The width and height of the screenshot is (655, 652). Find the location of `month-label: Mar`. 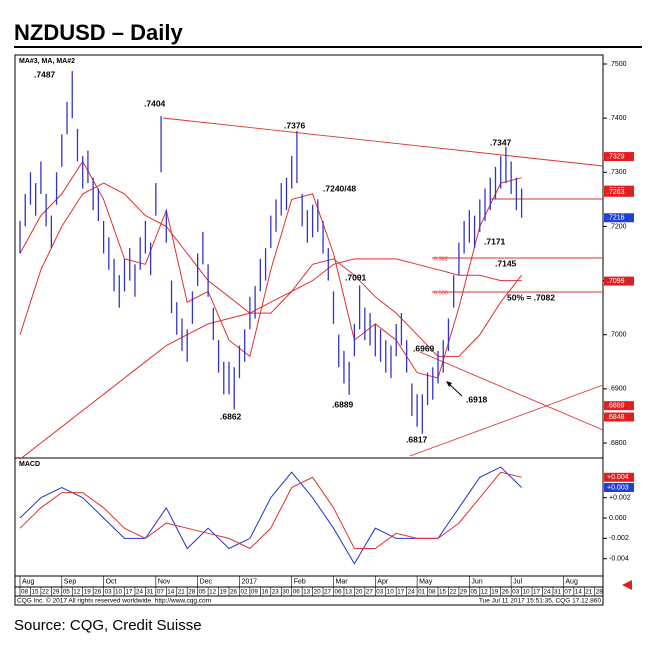

month-label: Mar is located at coordinates (342, 581).